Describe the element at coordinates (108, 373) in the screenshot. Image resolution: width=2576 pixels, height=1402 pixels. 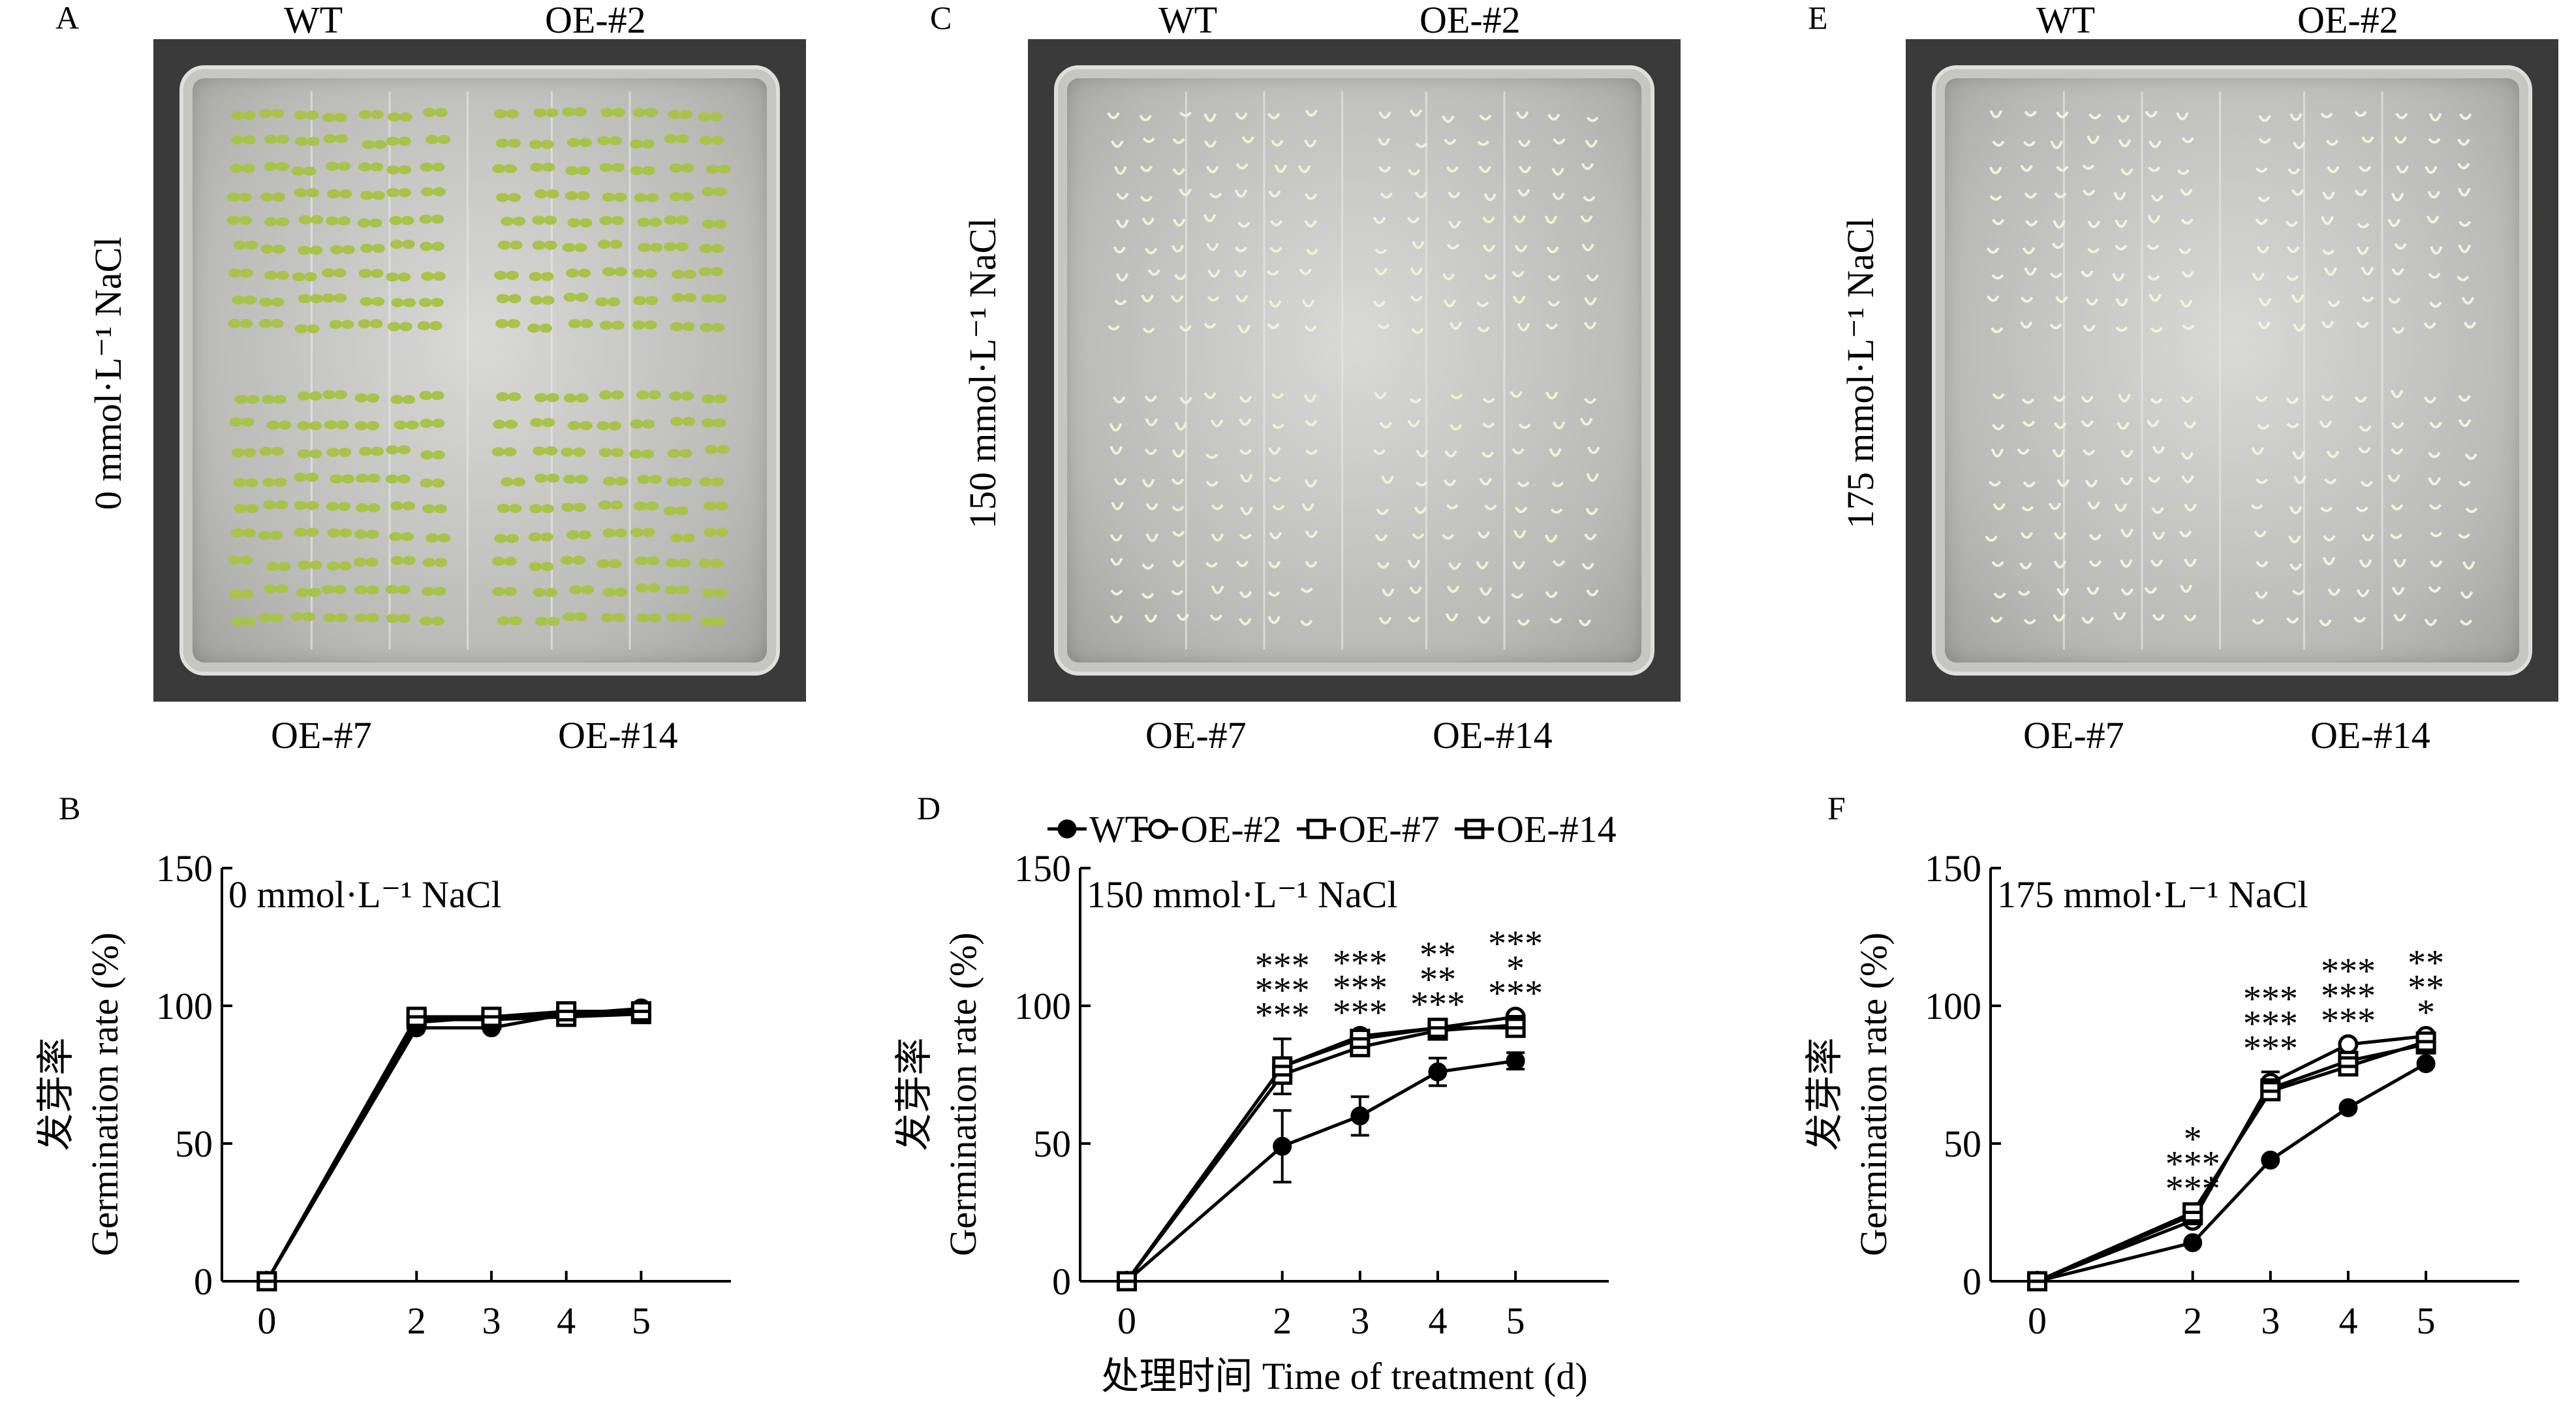
I see `condition-label: 0 mmol·L⁻¹ NaCl` at that location.